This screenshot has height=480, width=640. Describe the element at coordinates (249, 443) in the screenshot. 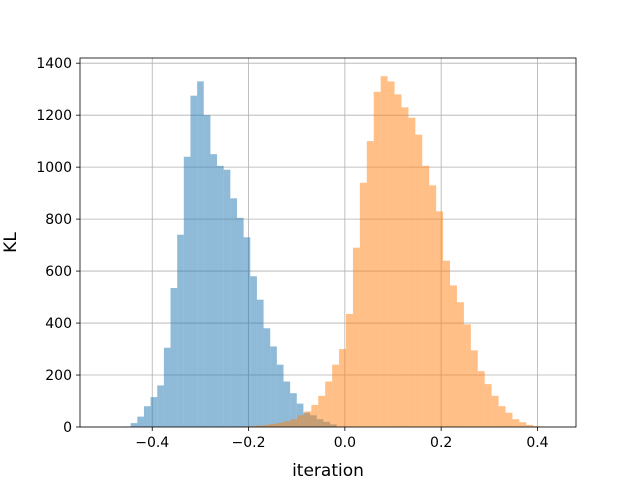

I see `x-tick-label: −0.2` at that location.